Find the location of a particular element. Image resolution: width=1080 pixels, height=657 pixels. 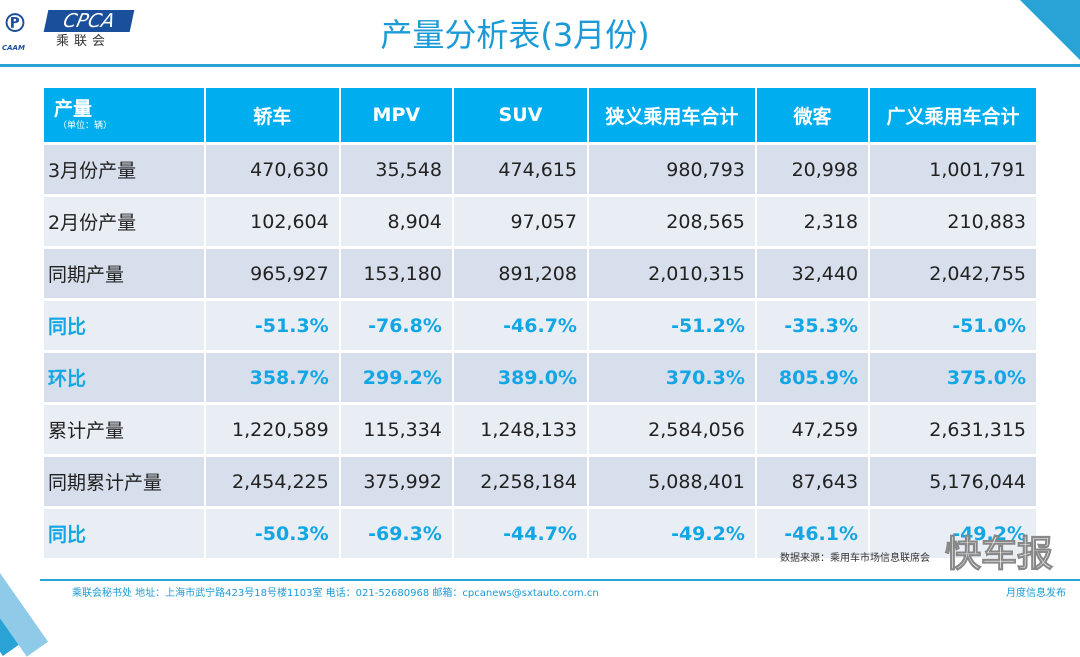

table-cell: 2,584,056 is located at coordinates (671, 429).